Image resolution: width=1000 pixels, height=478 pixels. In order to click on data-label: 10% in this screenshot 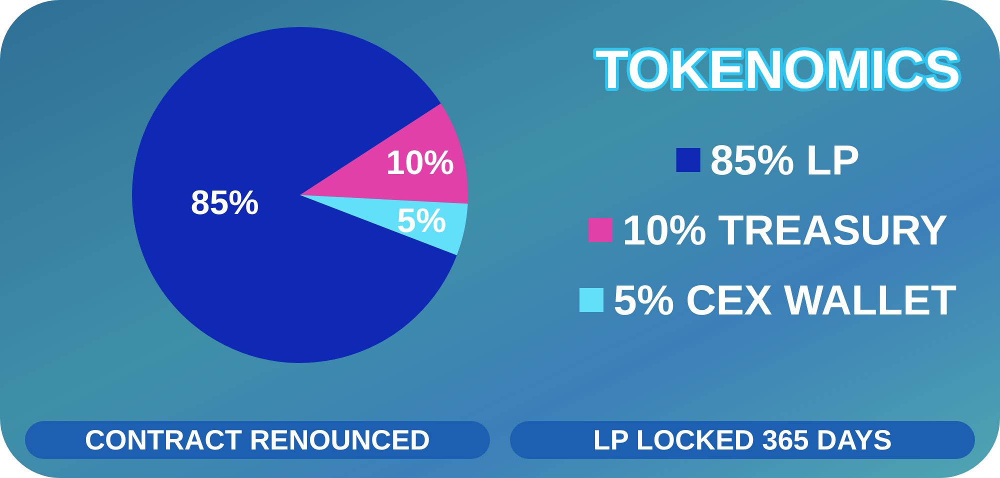, I will do `click(420, 163)`.